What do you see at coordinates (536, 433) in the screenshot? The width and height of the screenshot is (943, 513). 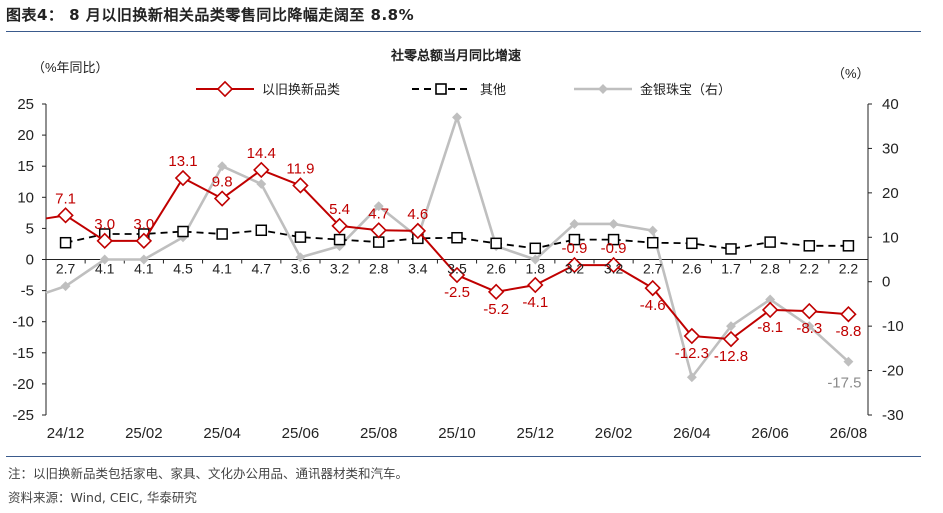 I see `x-tick-label: 25/12` at bounding box center [536, 433].